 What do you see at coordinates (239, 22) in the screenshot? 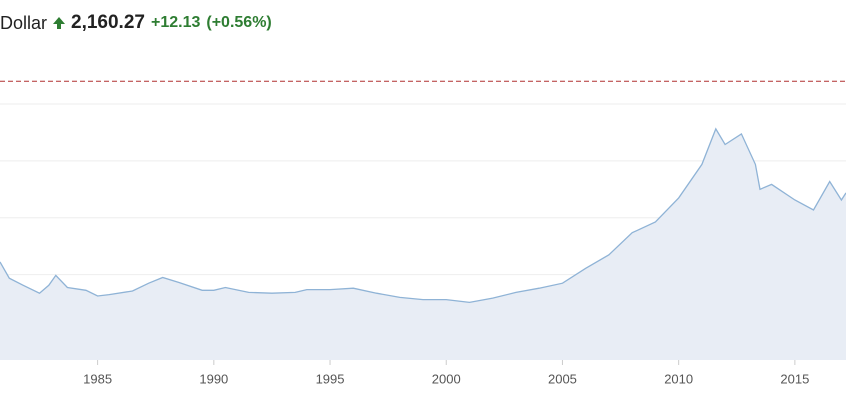
I see `change-percent: (+0.56%)` at bounding box center [239, 22].